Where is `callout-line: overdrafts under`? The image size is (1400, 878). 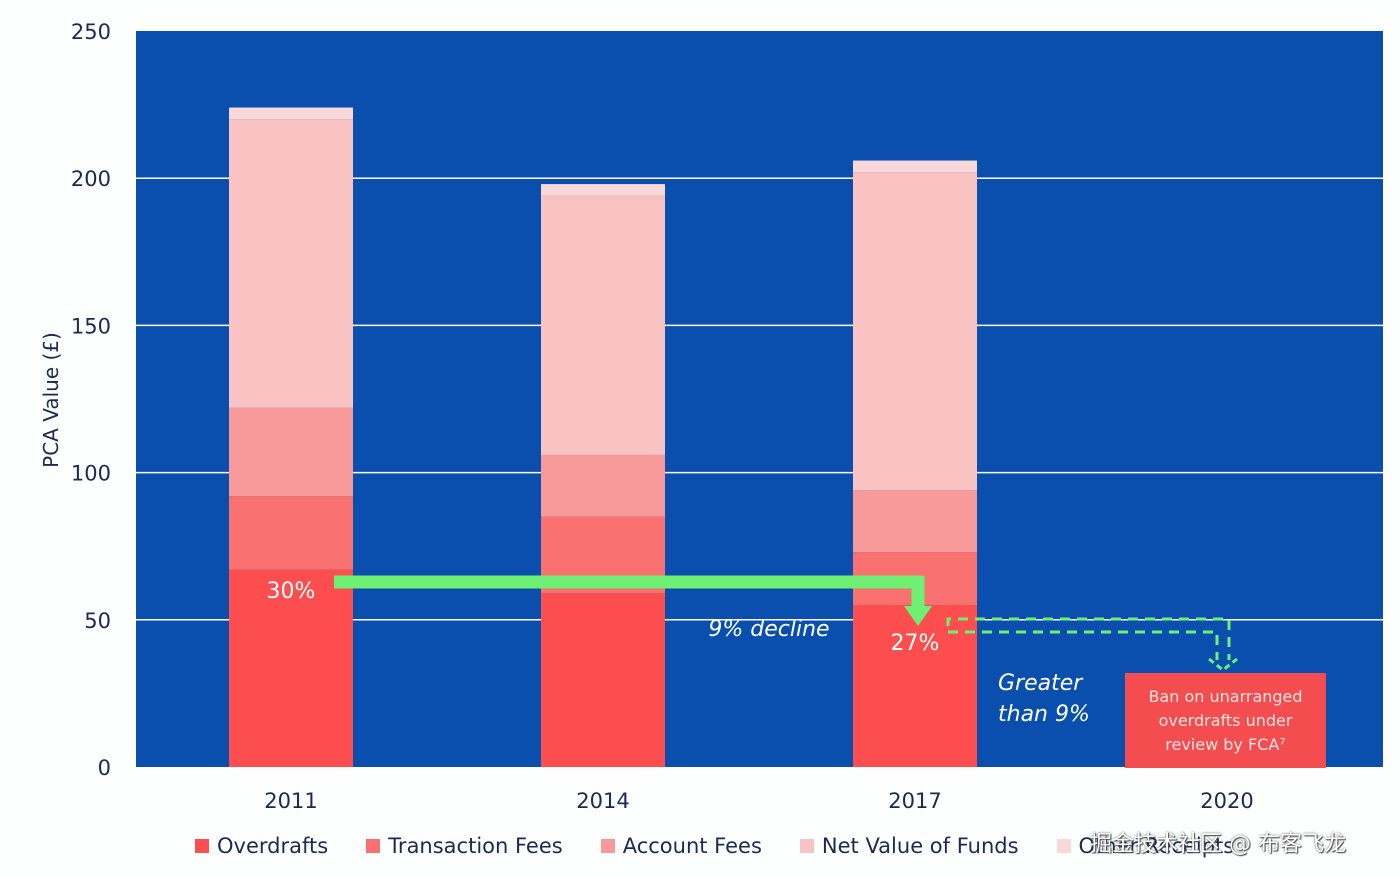
callout-line: overdrafts under is located at coordinates (1225, 720).